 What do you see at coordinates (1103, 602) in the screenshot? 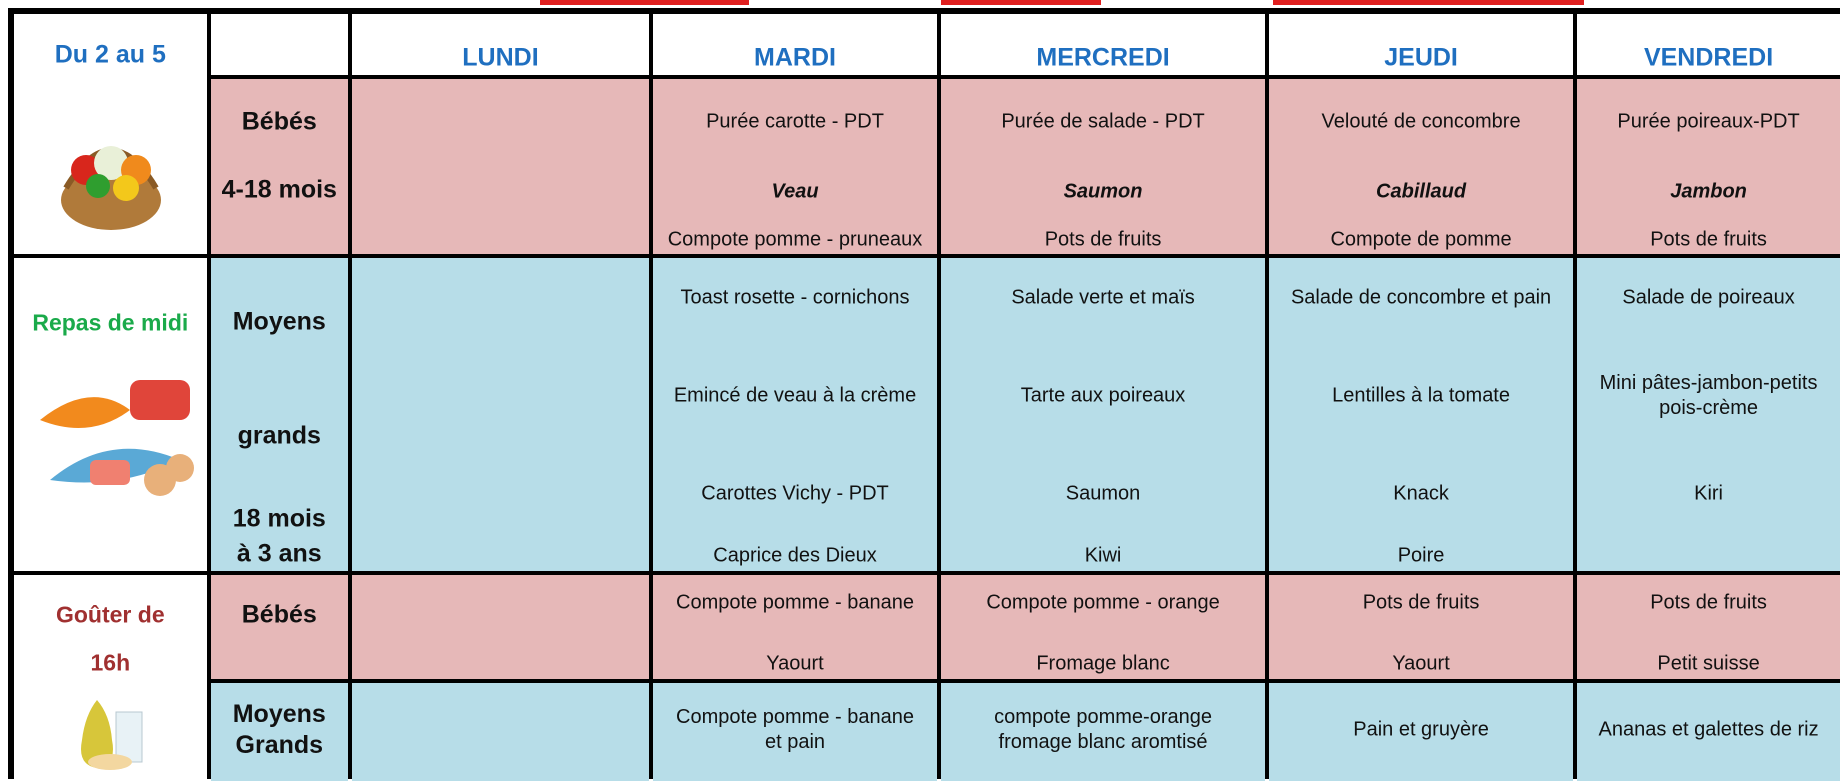
I see `menu-item: Compote pomme - orange` at bounding box center [1103, 602].